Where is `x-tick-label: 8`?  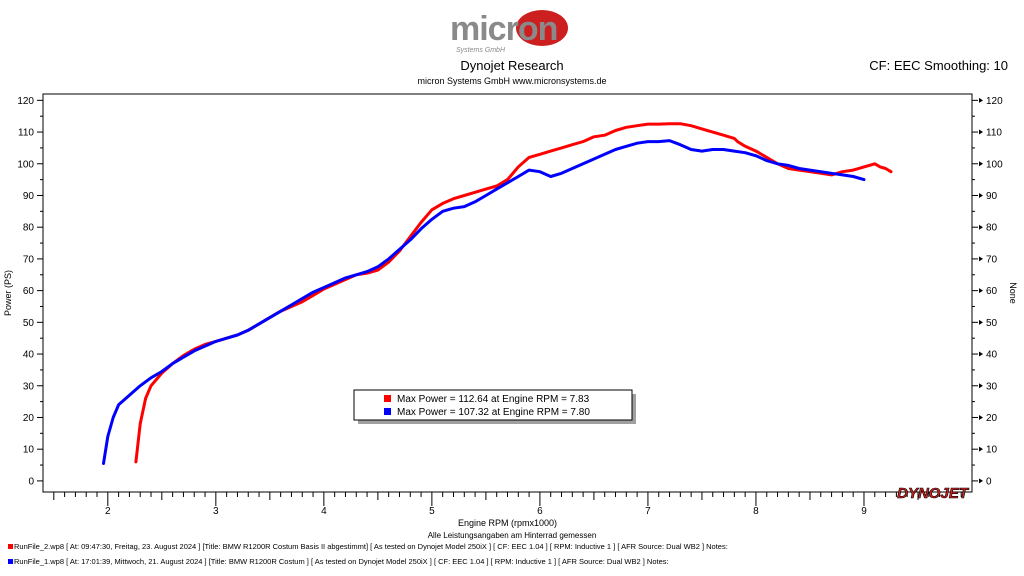
x-tick-label: 8 is located at coordinates (756, 511).